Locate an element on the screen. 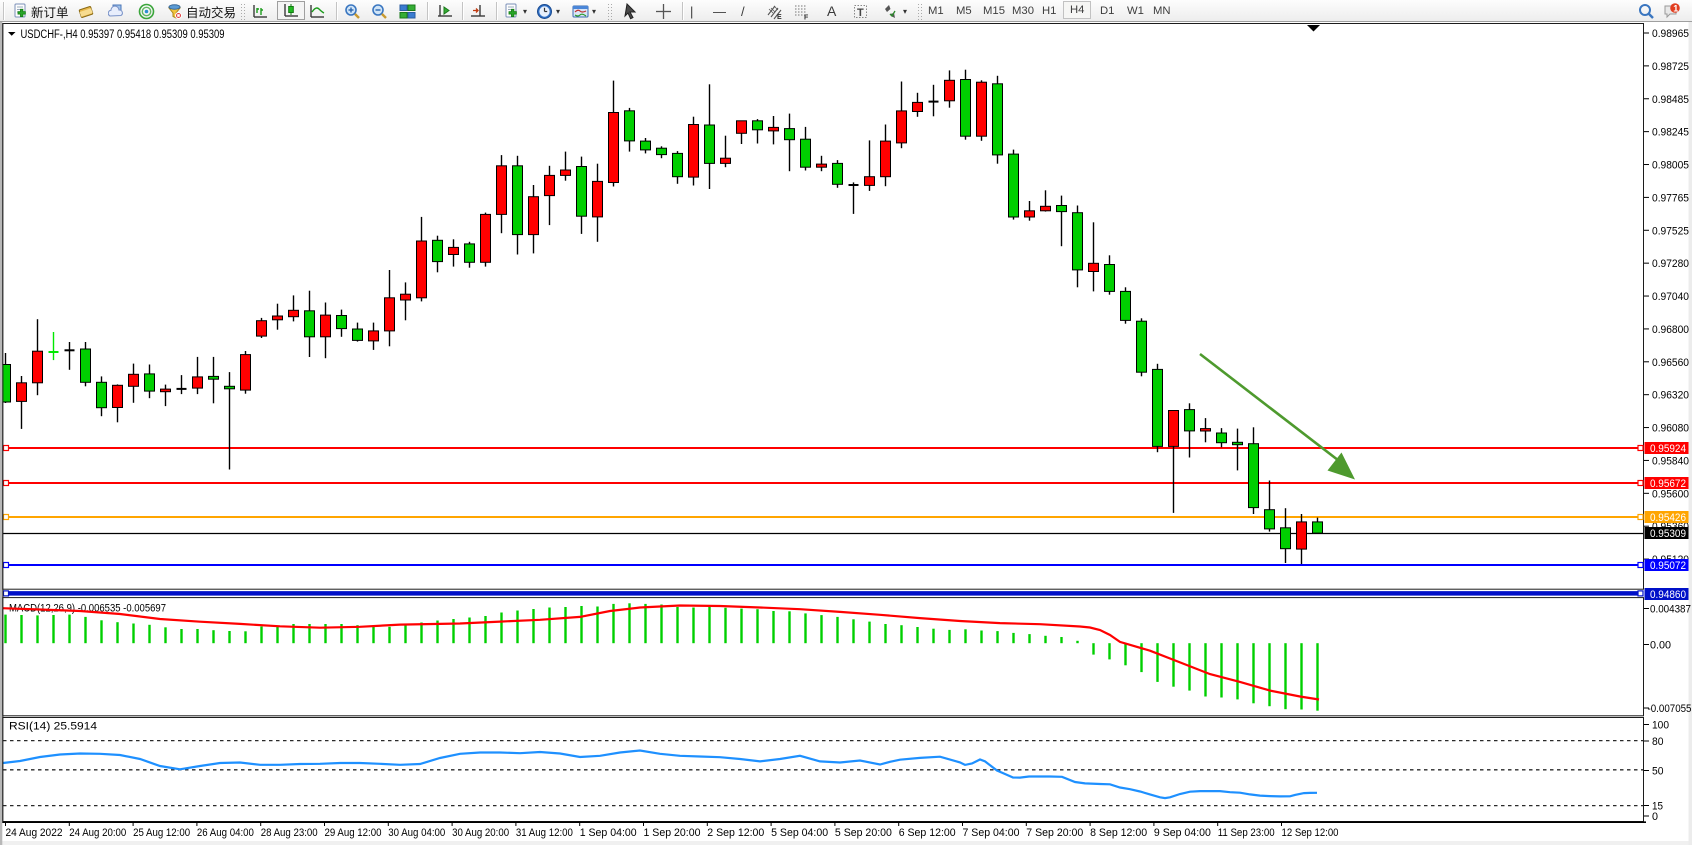  svg-text: 5 Sep 04:00 is located at coordinates (799, 833).